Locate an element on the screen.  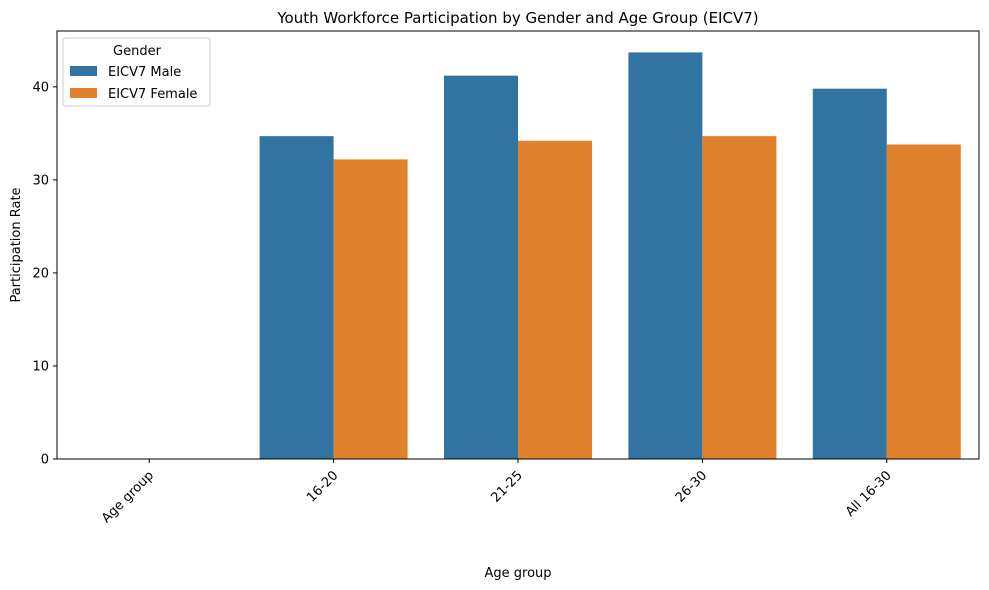
x-axis-label: Age group is located at coordinates (517, 573).